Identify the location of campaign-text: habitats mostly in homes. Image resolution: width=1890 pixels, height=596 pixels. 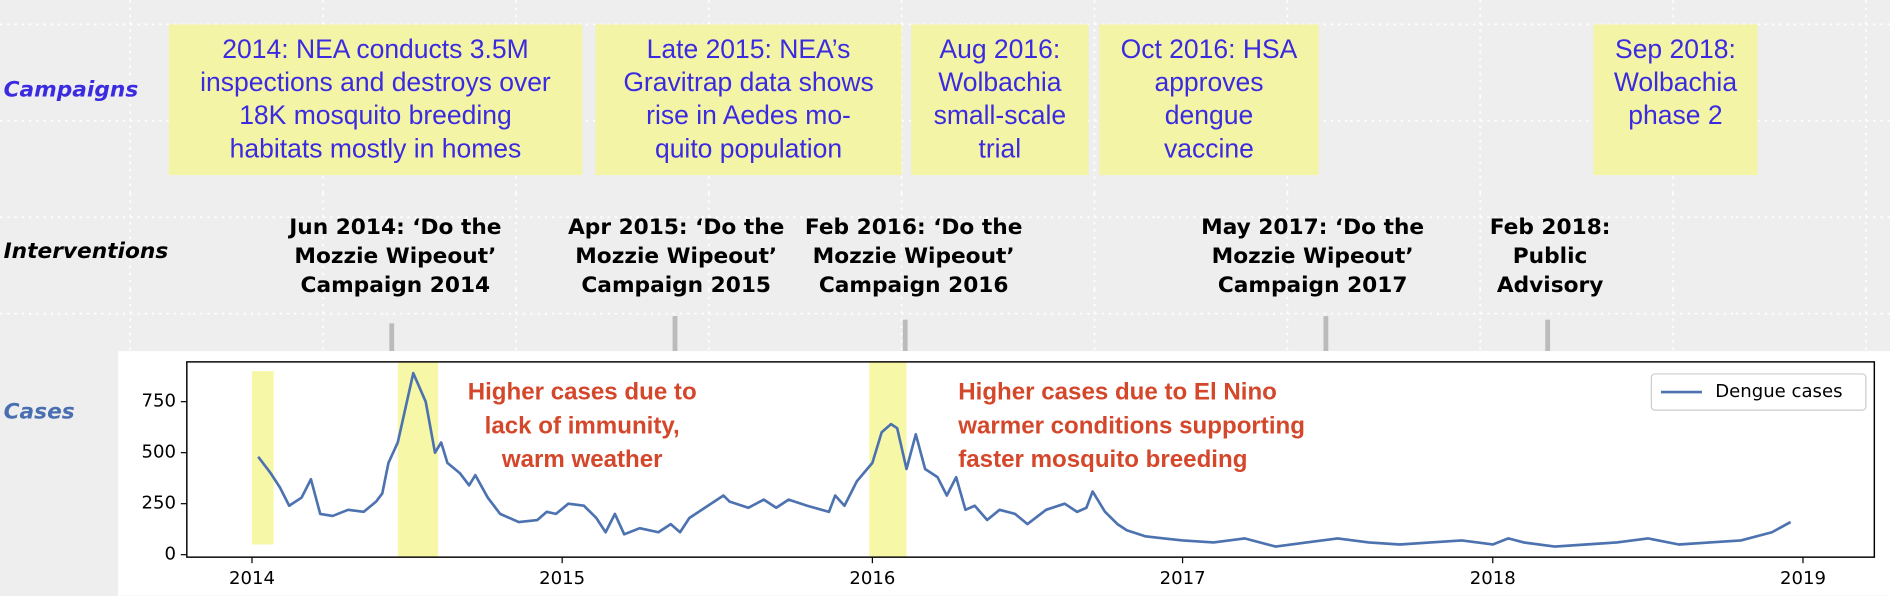
(376, 148).